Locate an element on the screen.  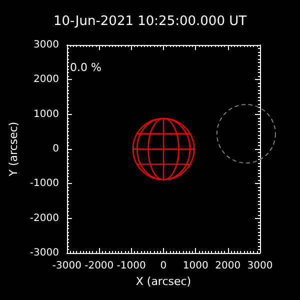
x-tick-label: 2000 is located at coordinates (228, 266).